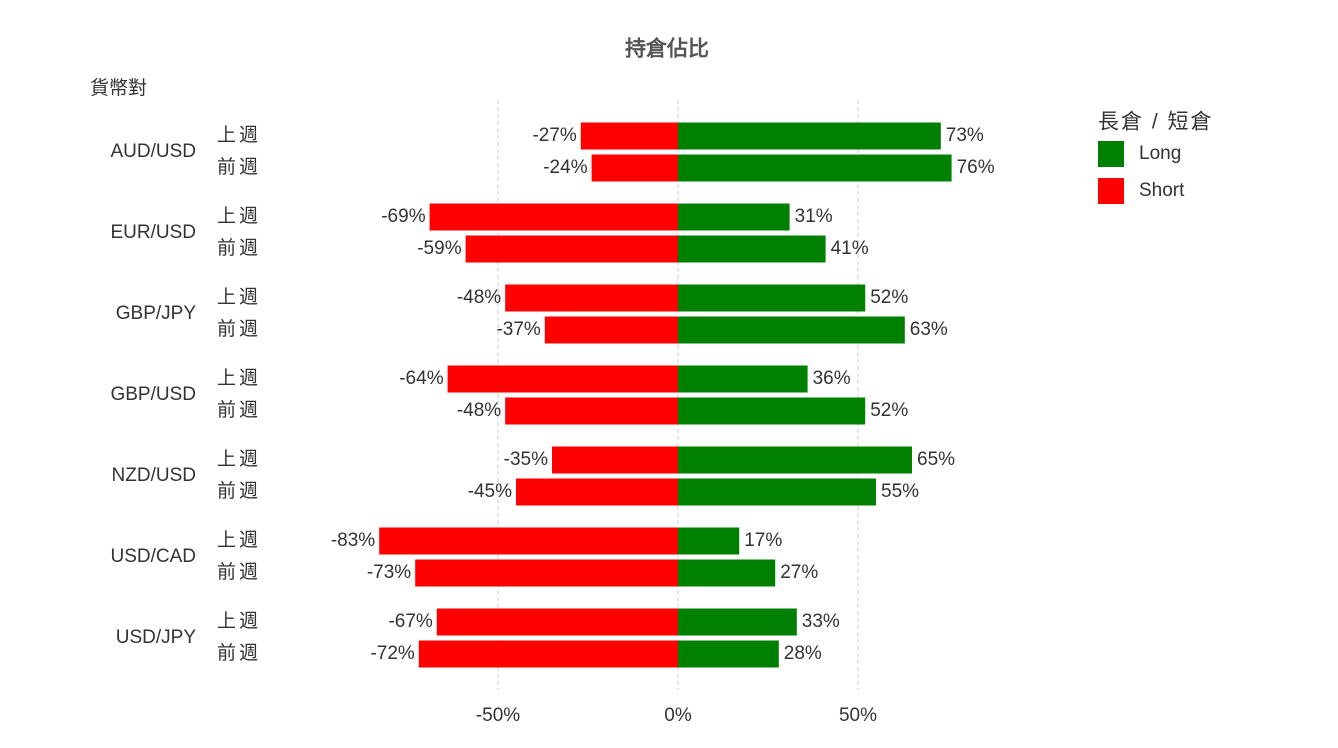 The image size is (1338, 748). What do you see at coordinates (1160, 153) in the screenshot?
I see `legend-label: Long` at bounding box center [1160, 153].